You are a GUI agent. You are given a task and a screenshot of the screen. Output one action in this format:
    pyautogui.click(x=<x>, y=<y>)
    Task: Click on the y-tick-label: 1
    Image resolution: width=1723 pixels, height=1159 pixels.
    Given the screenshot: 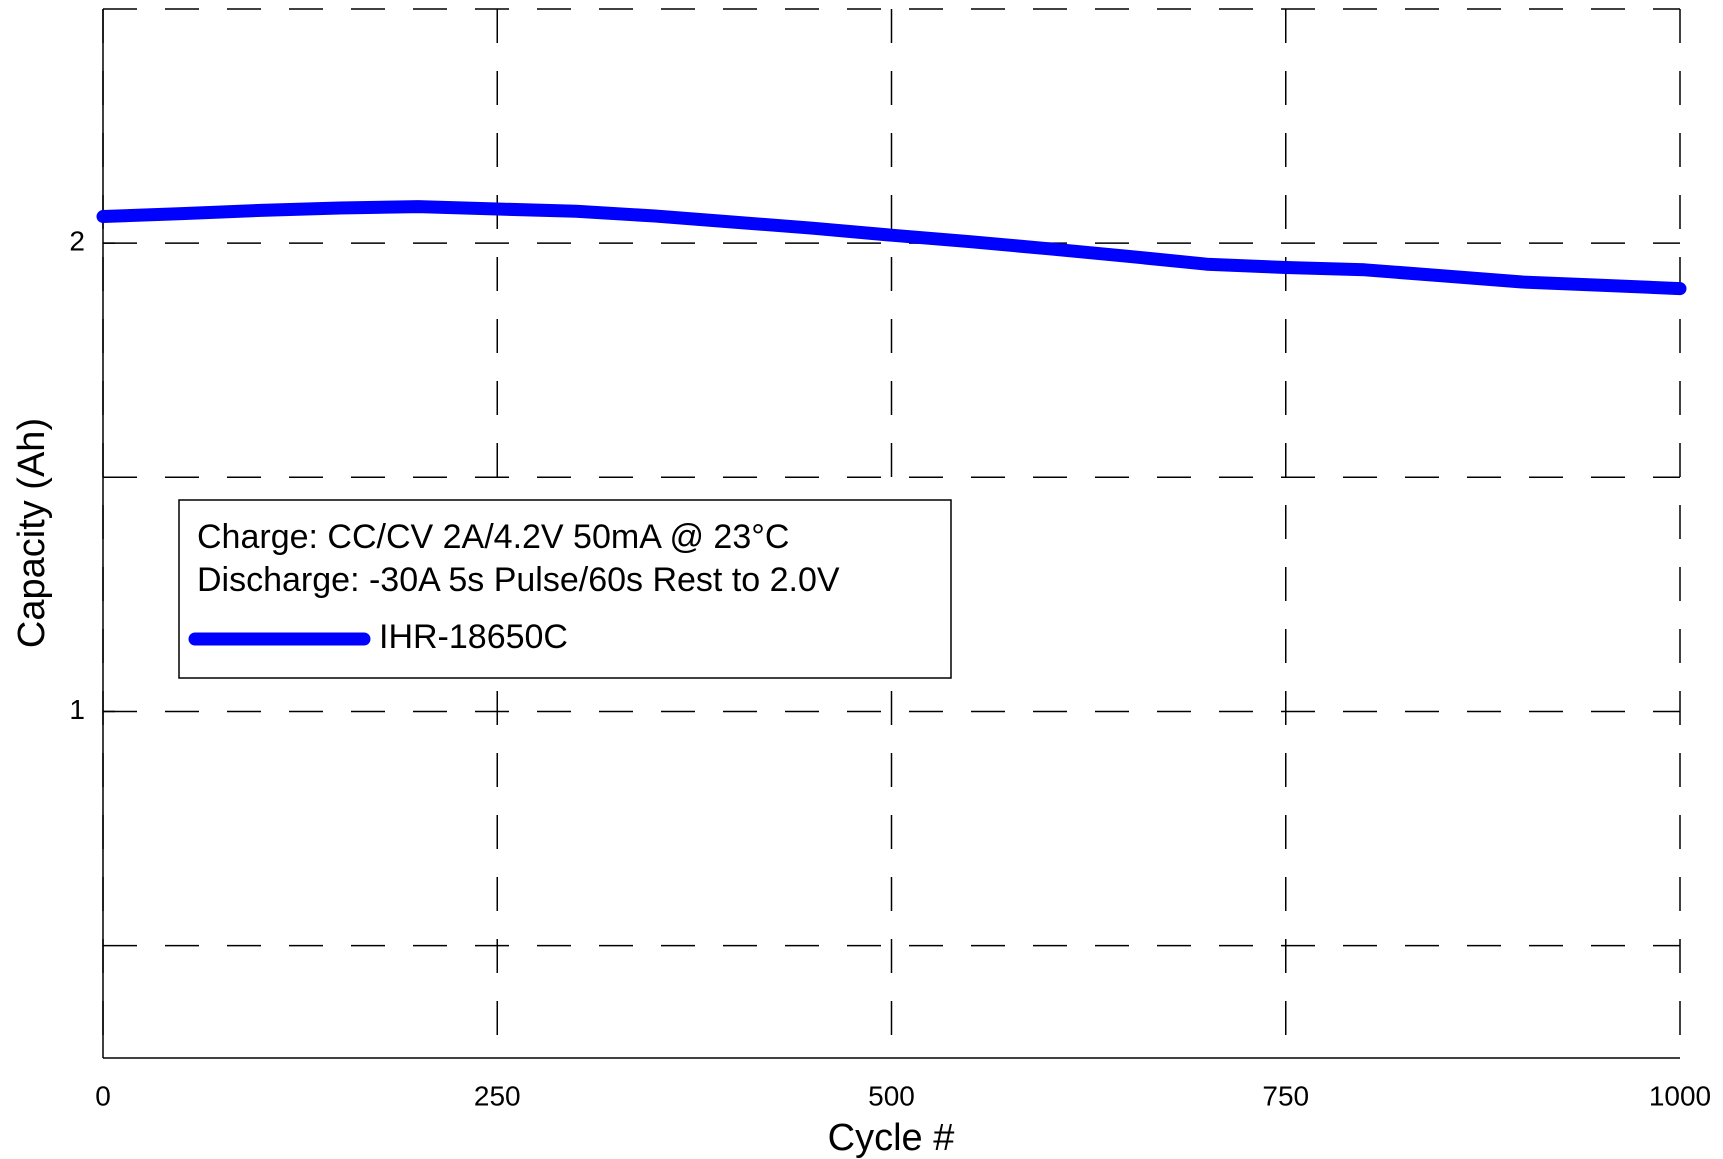 What is the action you would take?
    pyautogui.click(x=77, y=709)
    